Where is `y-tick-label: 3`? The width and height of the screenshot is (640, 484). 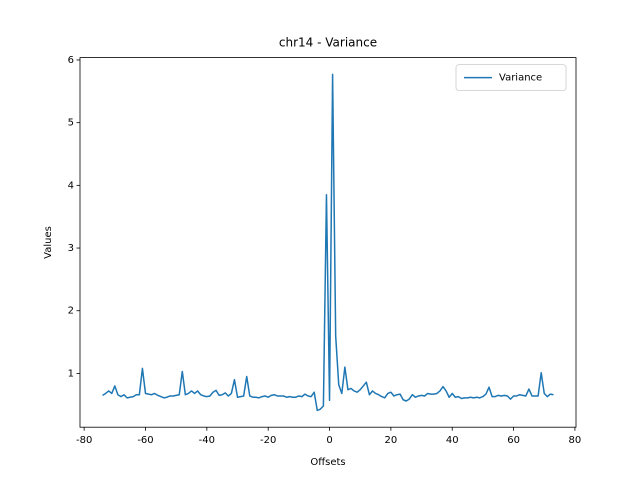
y-tick-label: 3 is located at coordinates (71, 248).